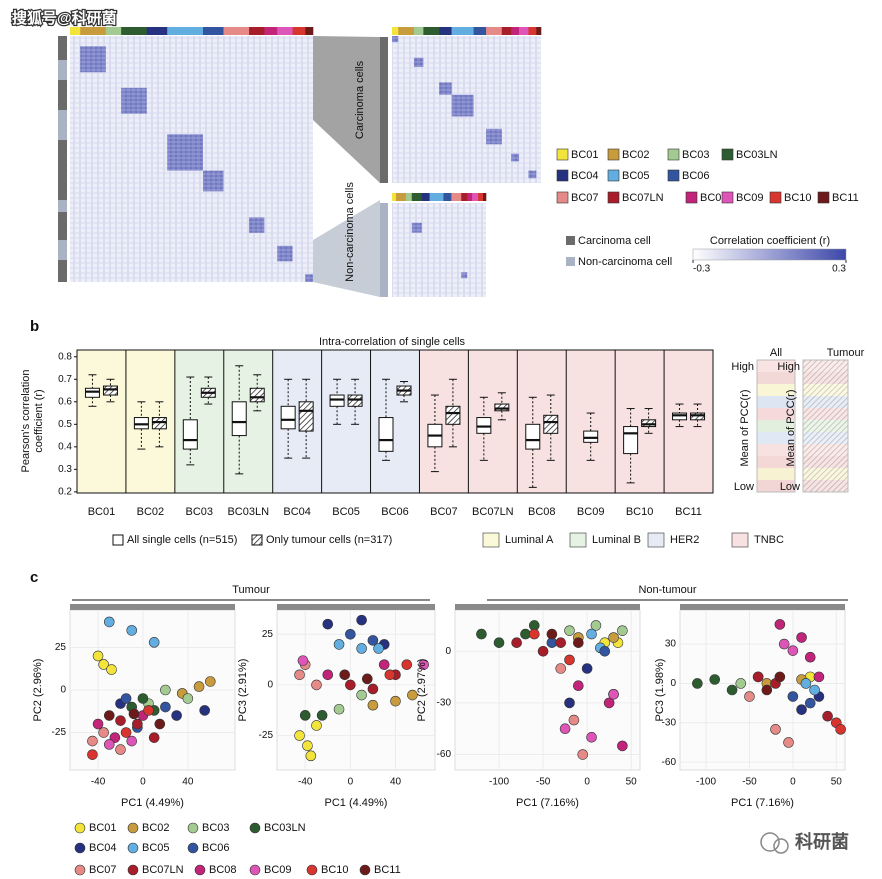  Describe the element at coordinates (102, 512) in the screenshot. I see `x-tick-label: BC01` at that location.